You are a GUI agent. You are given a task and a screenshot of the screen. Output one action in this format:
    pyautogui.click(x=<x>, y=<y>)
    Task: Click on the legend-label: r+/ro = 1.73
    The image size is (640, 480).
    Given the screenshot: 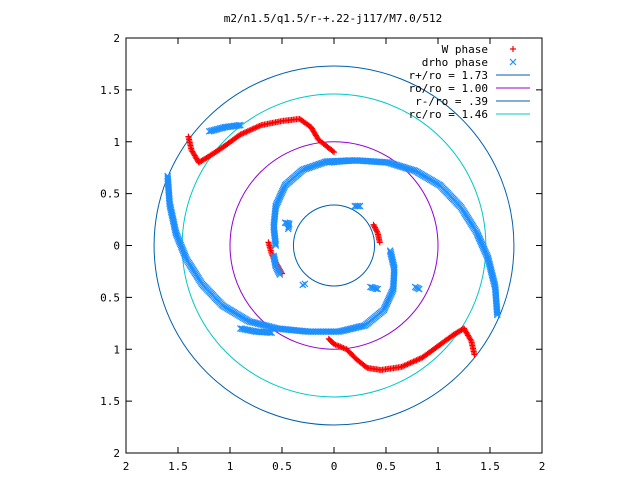 What is the action you would take?
    pyautogui.click(x=448, y=75)
    